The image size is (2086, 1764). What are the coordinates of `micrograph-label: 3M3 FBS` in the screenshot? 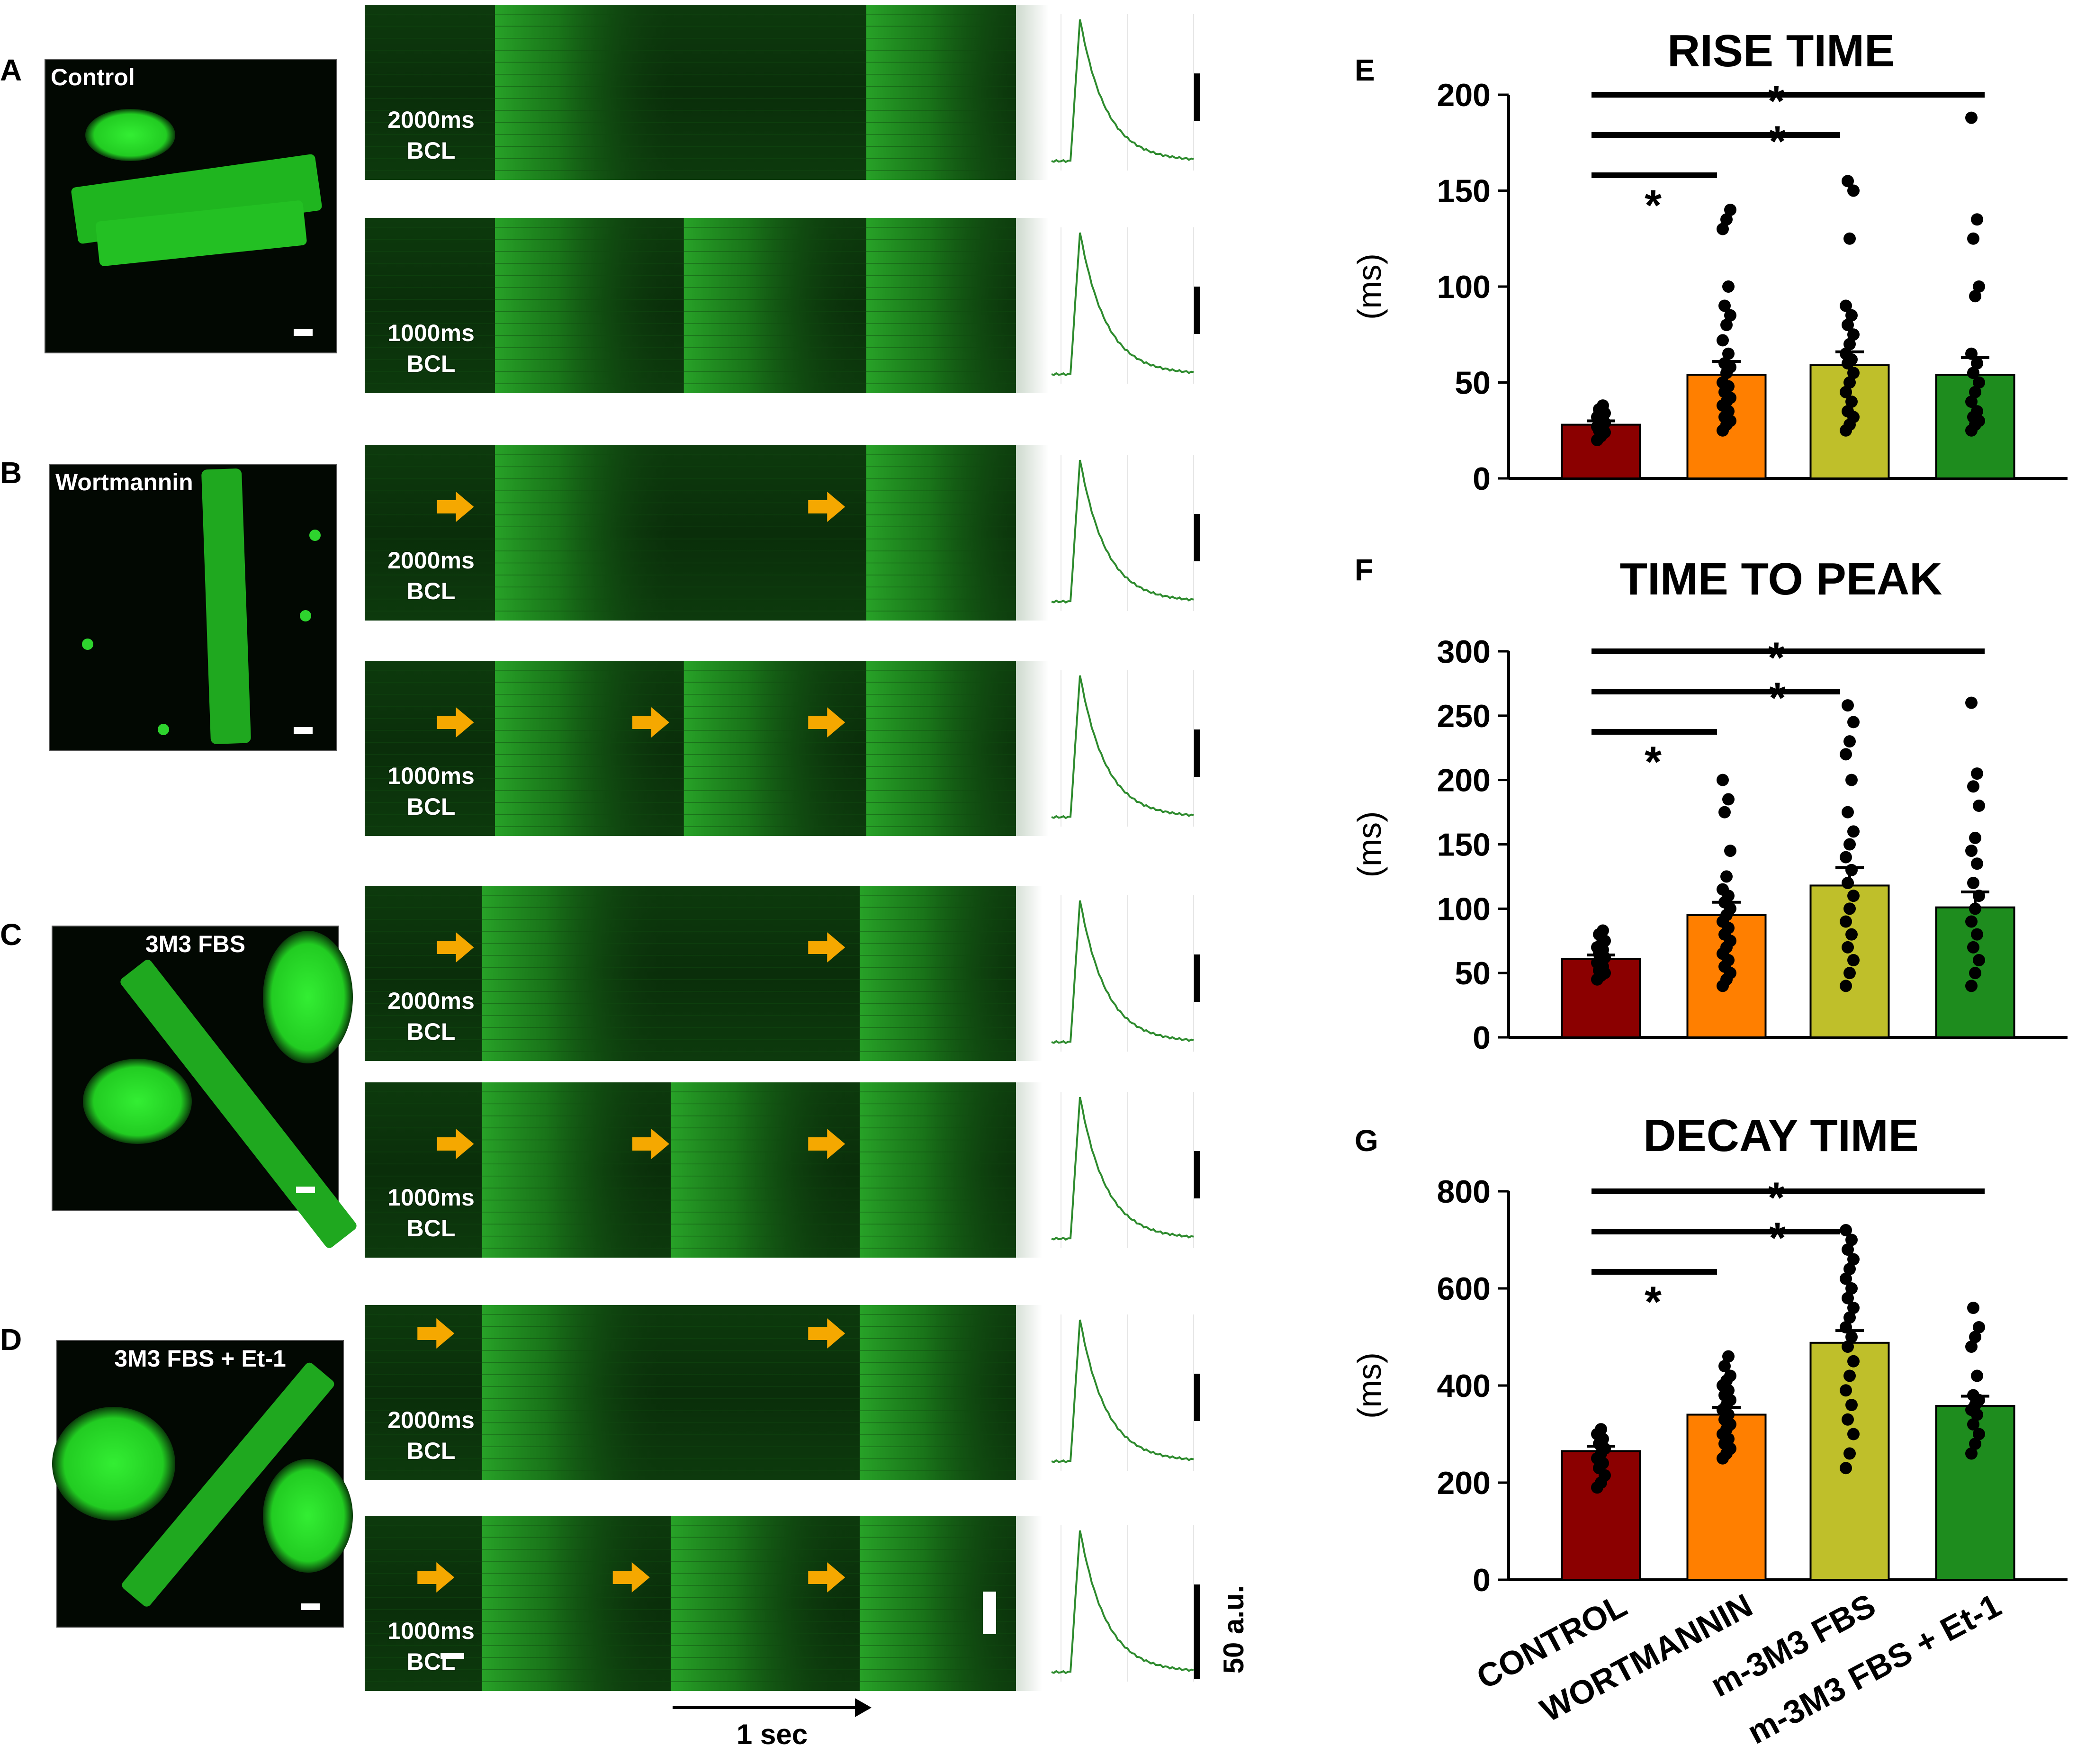 It's located at (195, 944).